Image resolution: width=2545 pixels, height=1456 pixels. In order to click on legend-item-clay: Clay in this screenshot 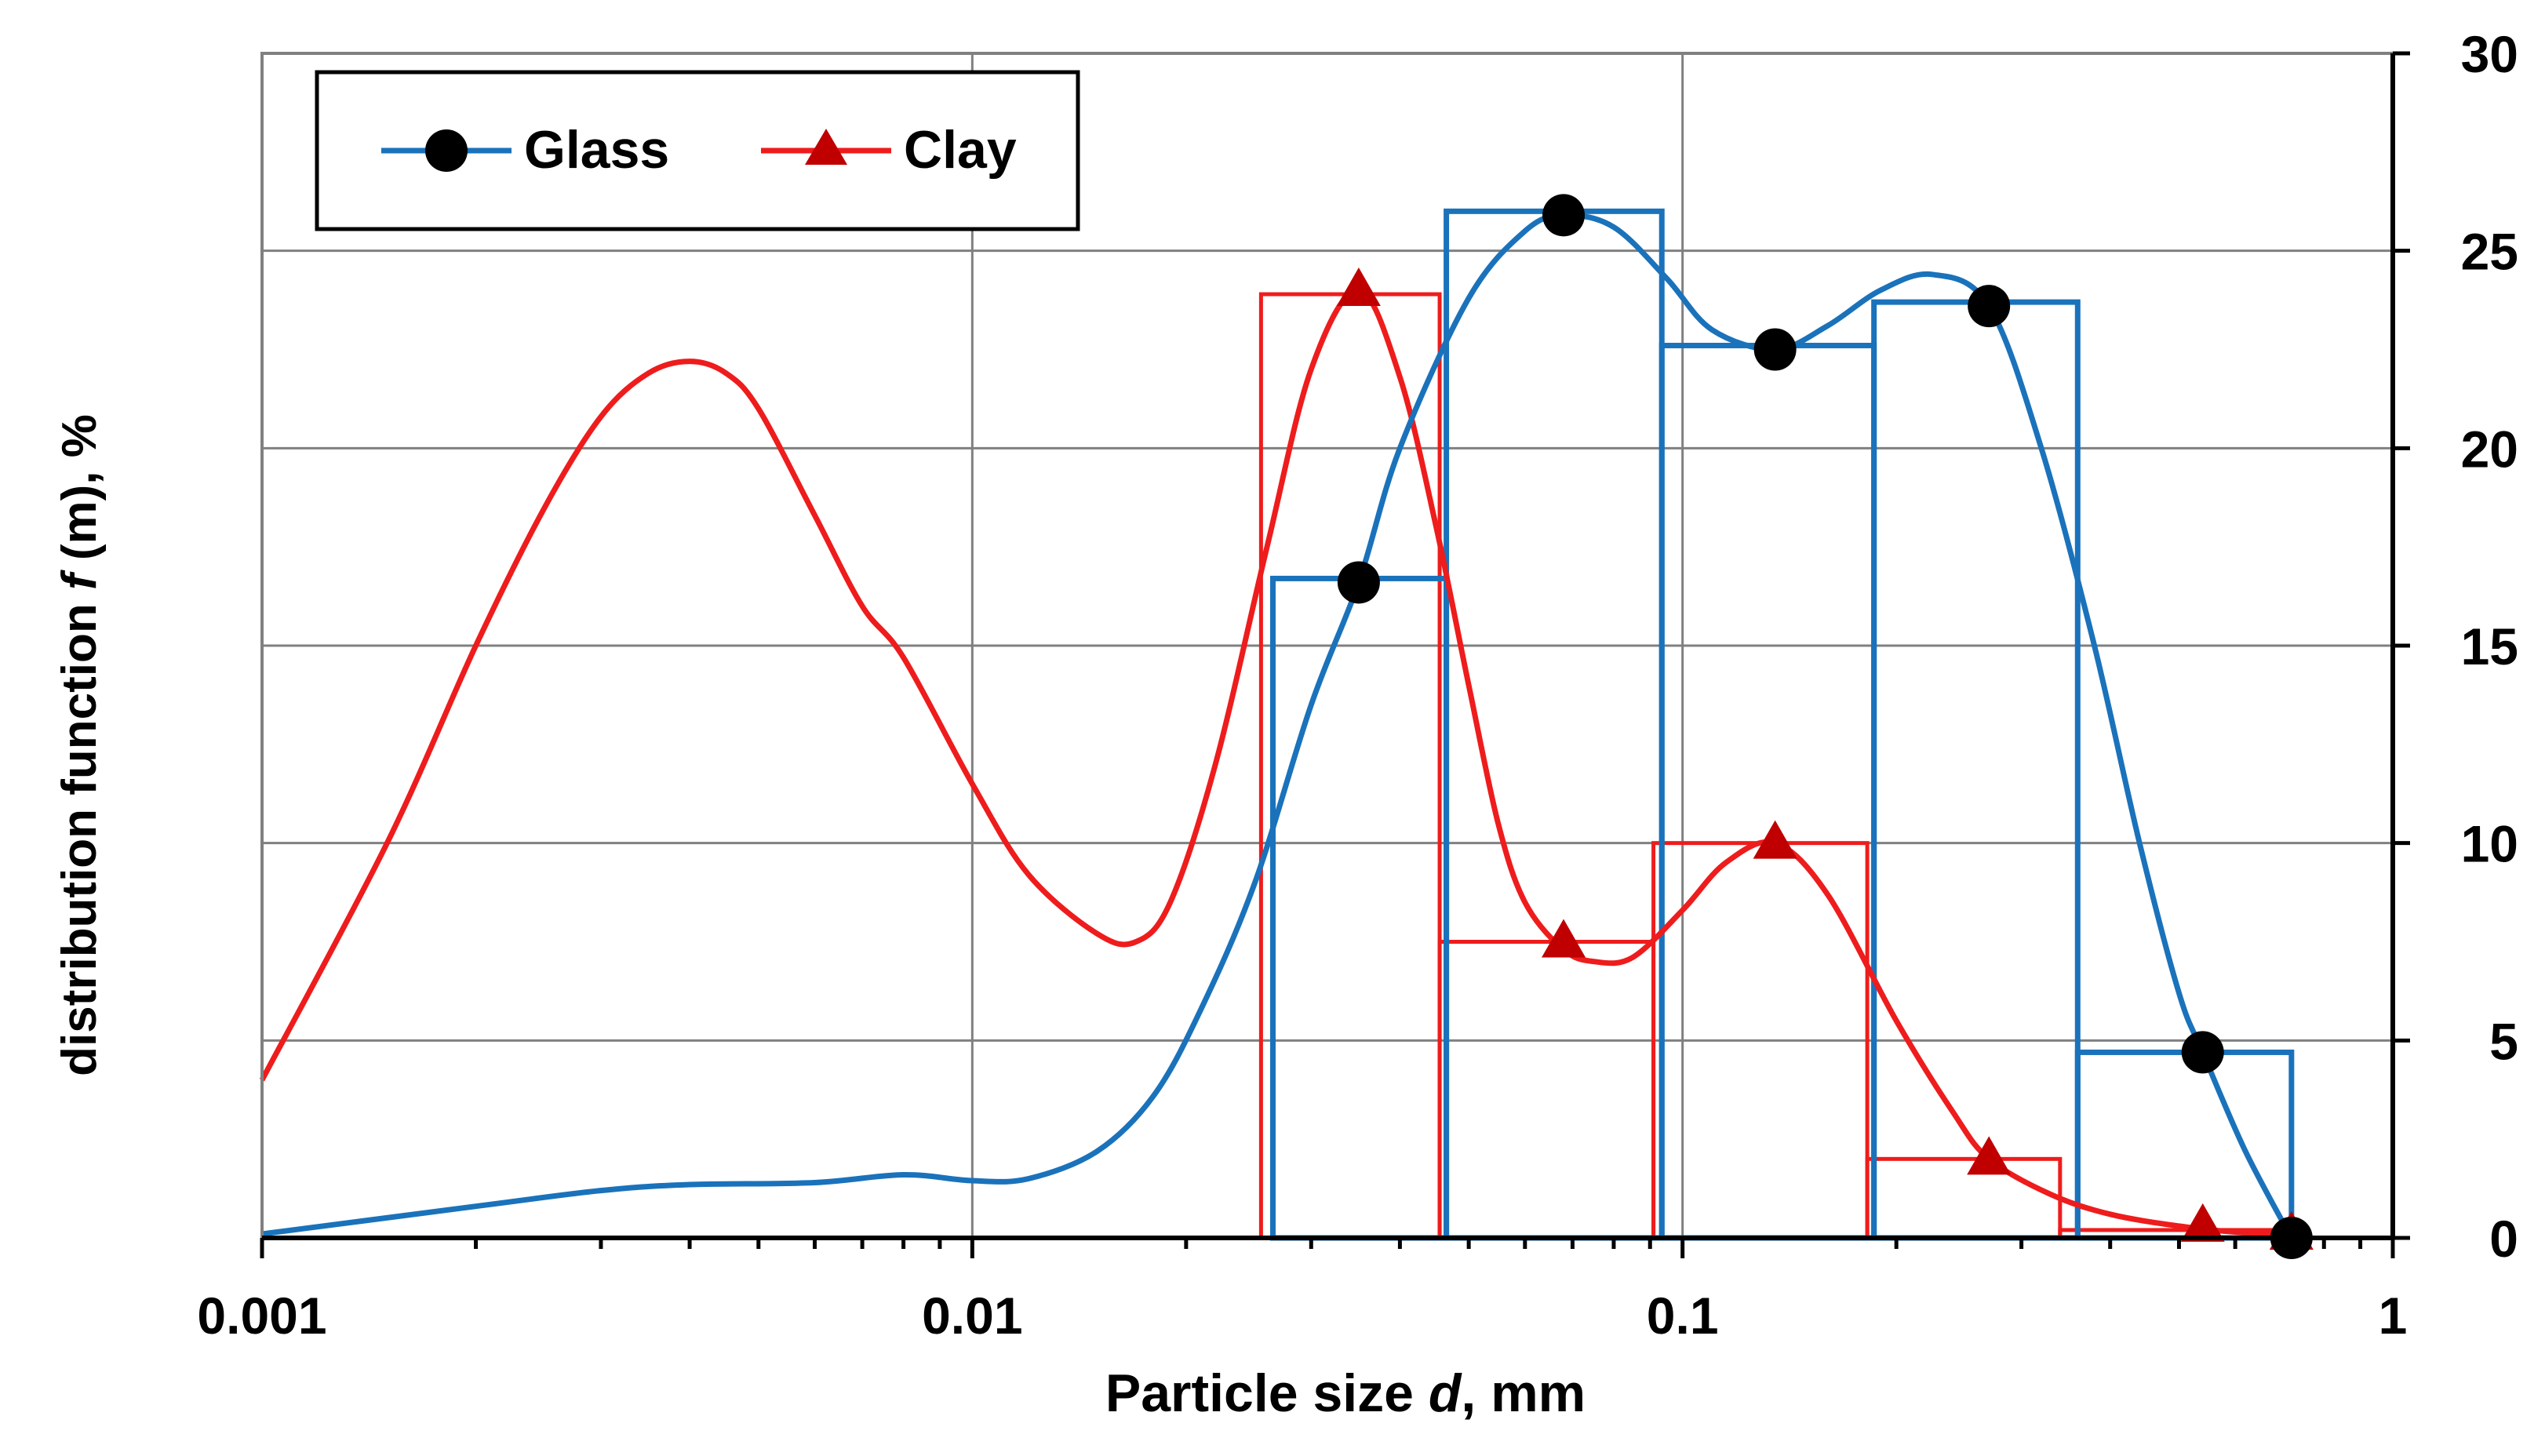, I will do `click(889, 150)`.